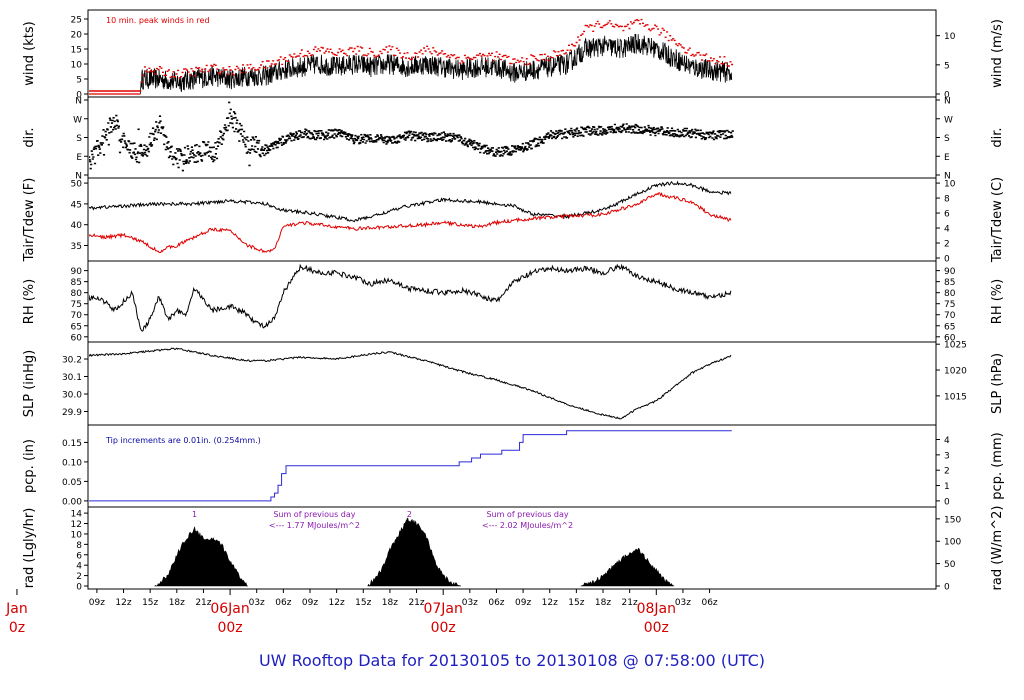 The image size is (1024, 700). Describe the element at coordinates (950, 316) in the screenshot. I see `right-tick-label: 70` at that location.